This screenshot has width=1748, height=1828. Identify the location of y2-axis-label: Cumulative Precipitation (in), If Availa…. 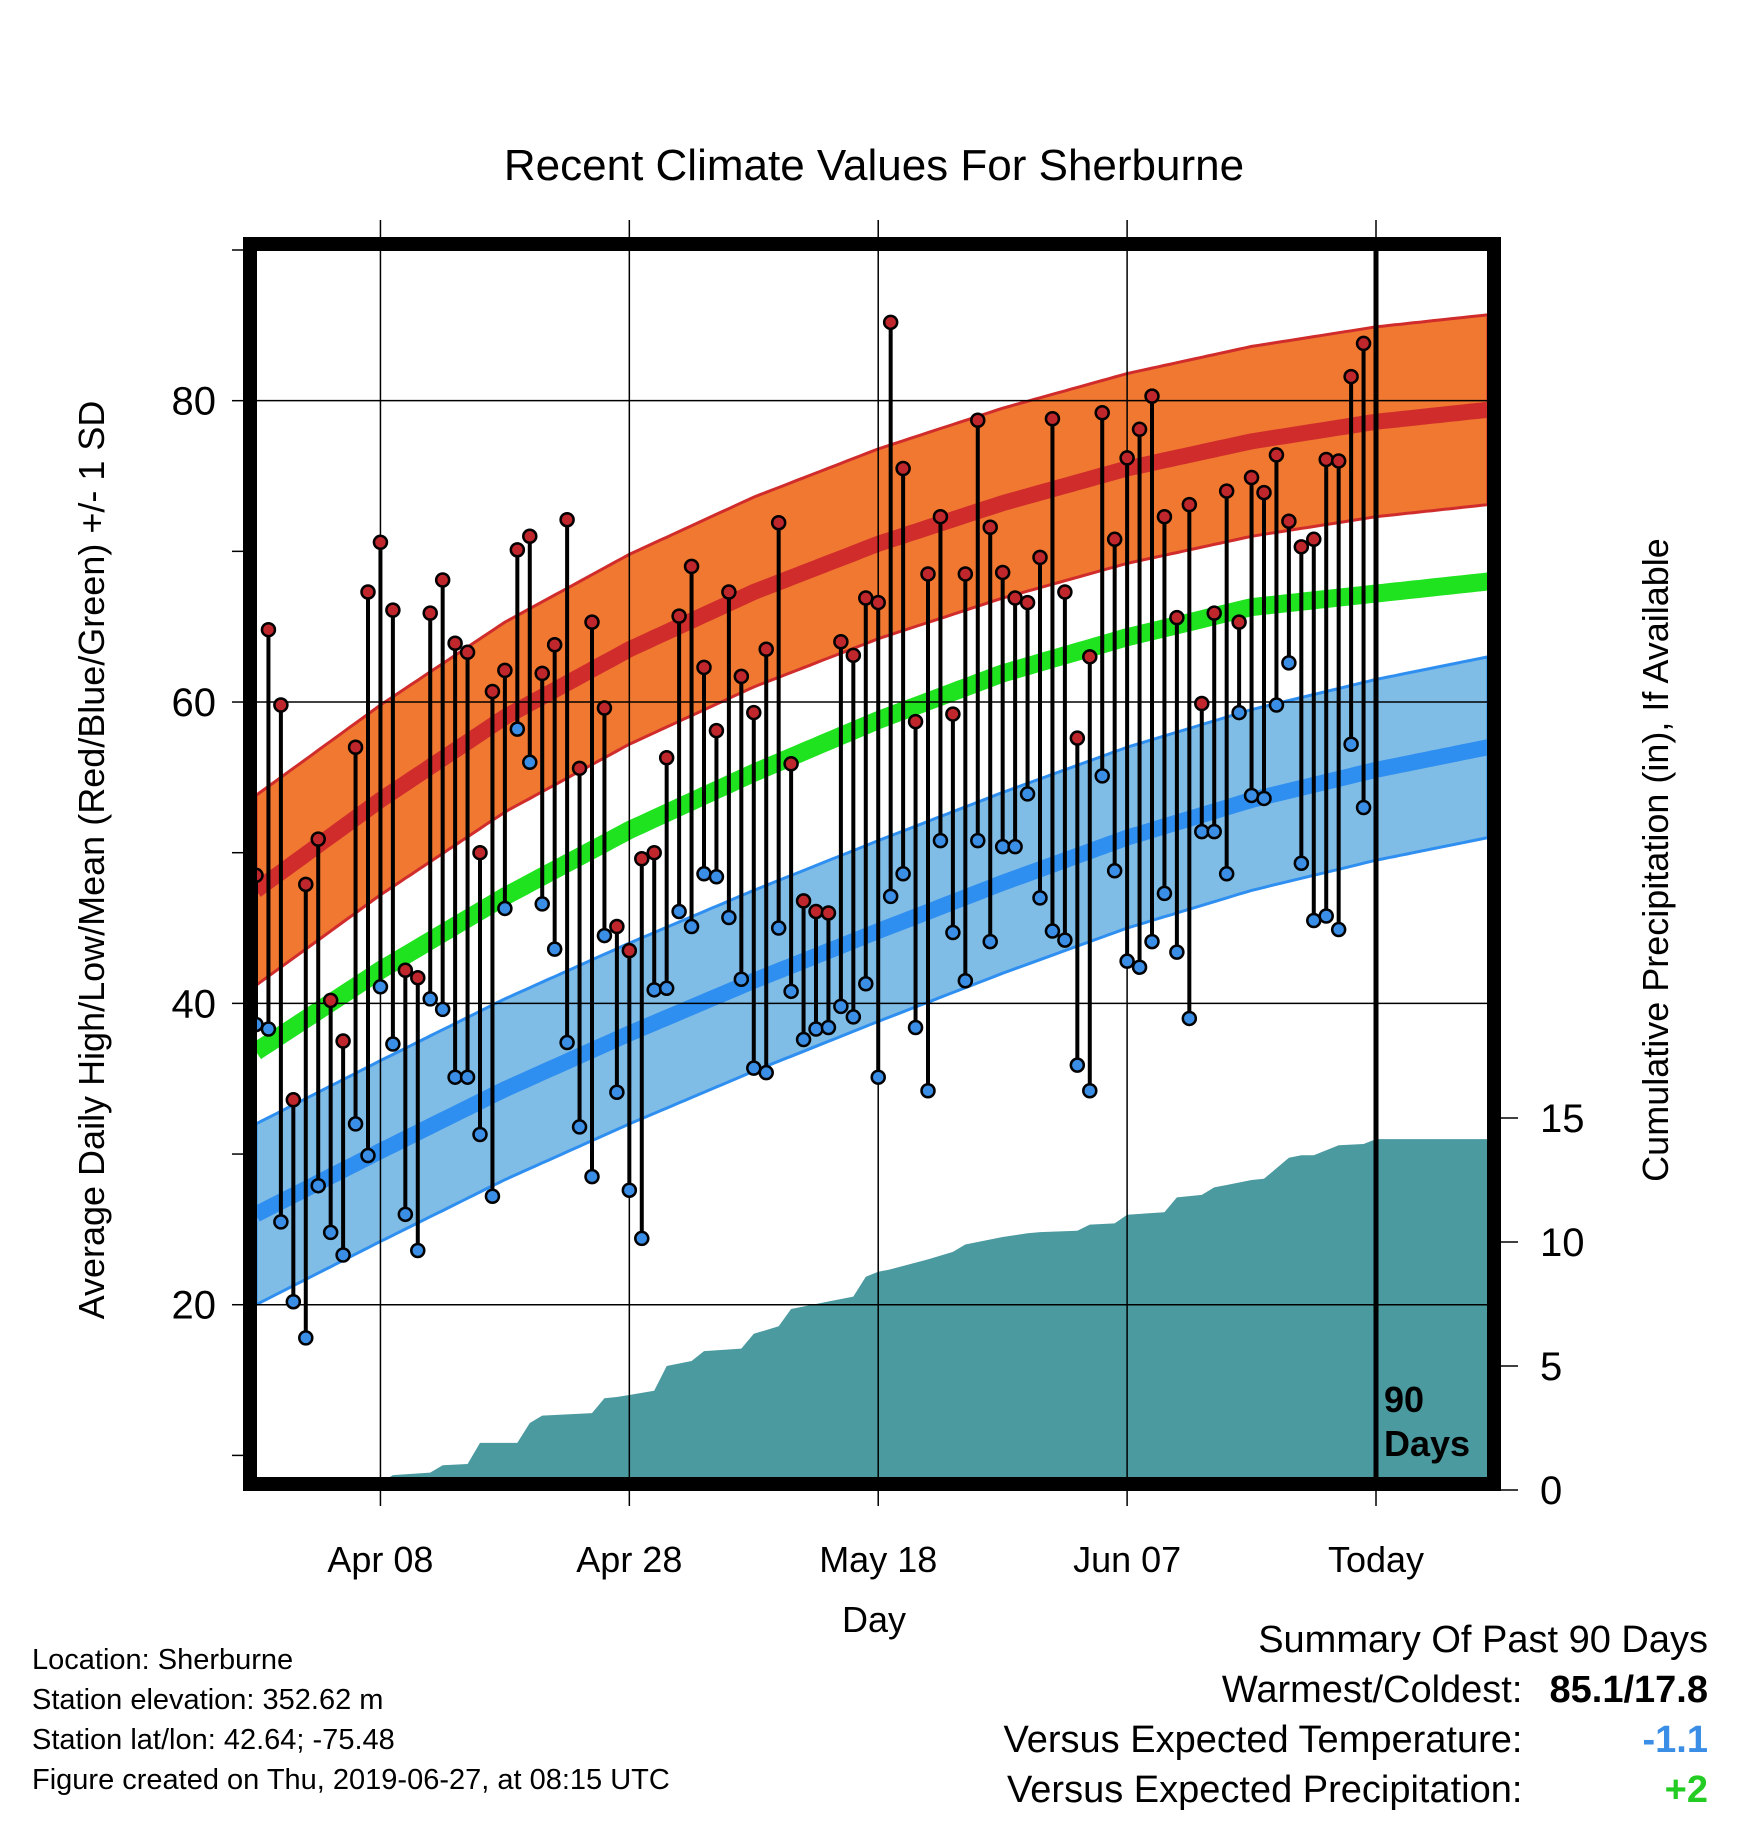
(1655, 860).